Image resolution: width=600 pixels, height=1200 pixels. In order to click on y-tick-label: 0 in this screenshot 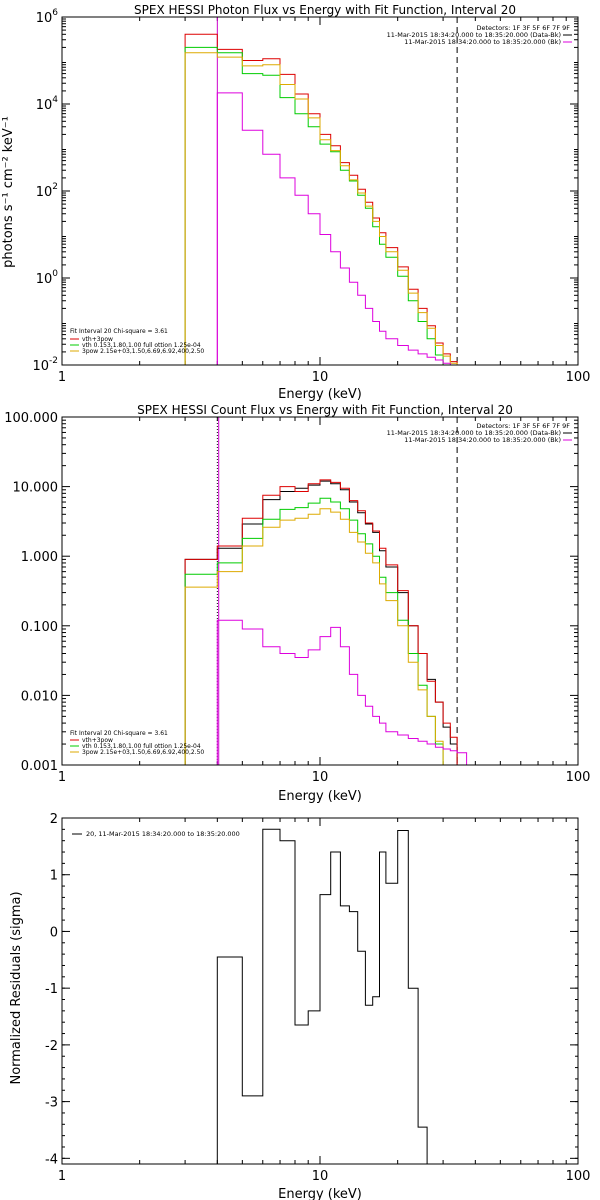, I will do `click(54, 932)`.